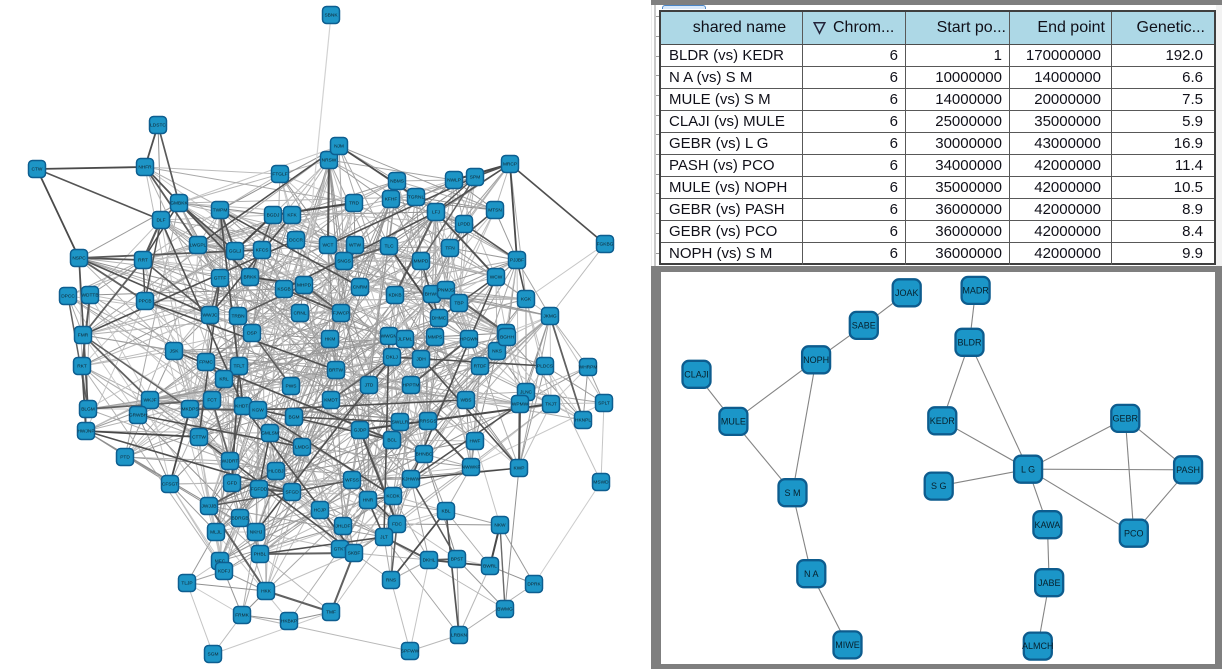 The image size is (1222, 669). What do you see at coordinates (551, 405) in the screenshot?
I see `svg-text: TKJT` at bounding box center [551, 405].